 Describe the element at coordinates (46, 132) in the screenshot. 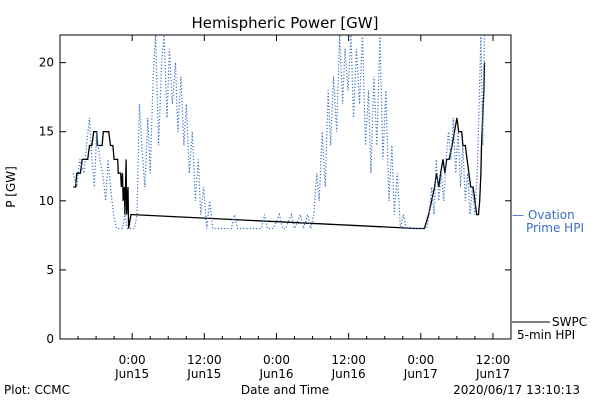

I see `y-tick-label: 15` at that location.